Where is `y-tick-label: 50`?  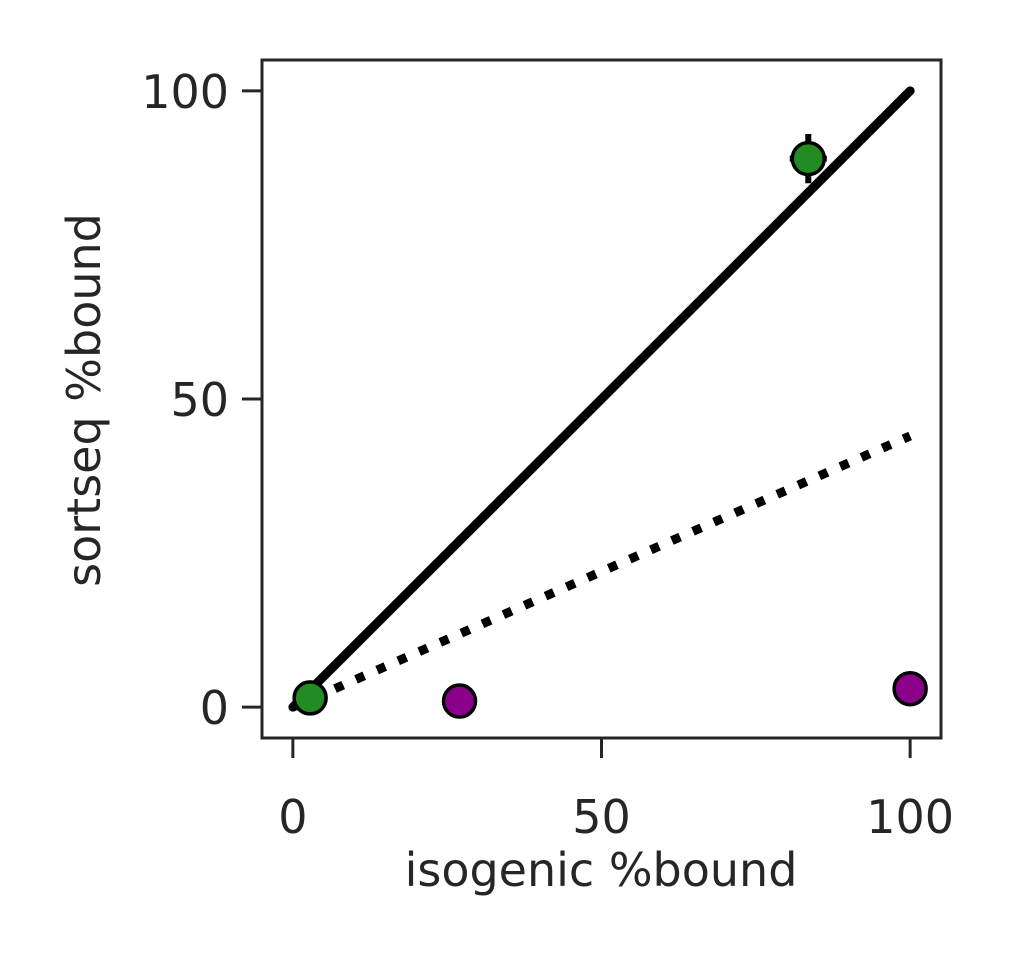 y-tick-label: 50 is located at coordinates (199, 400).